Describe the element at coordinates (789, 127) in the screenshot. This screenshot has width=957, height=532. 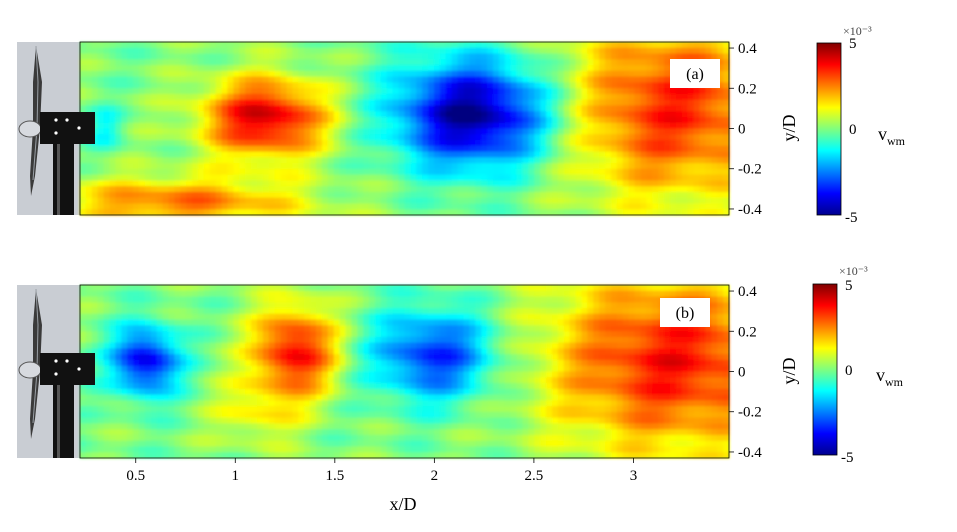
I see `y-axis-label-a: y/D` at that location.